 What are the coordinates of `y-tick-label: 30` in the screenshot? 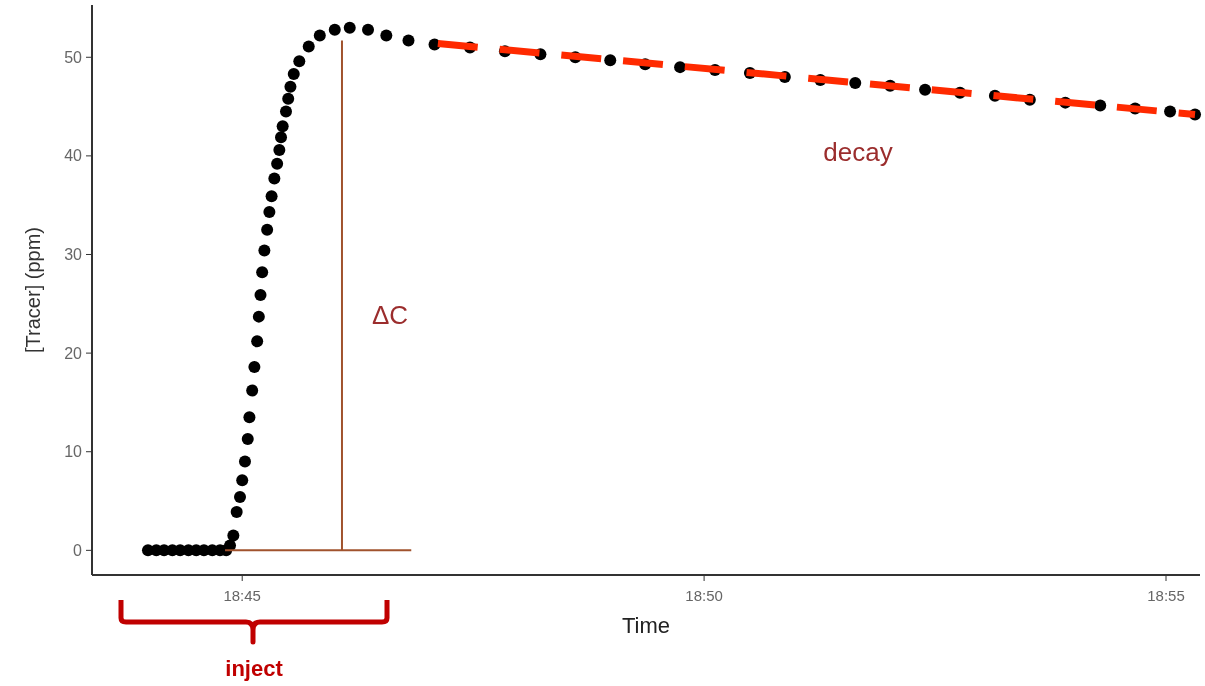 It's located at (73, 255).